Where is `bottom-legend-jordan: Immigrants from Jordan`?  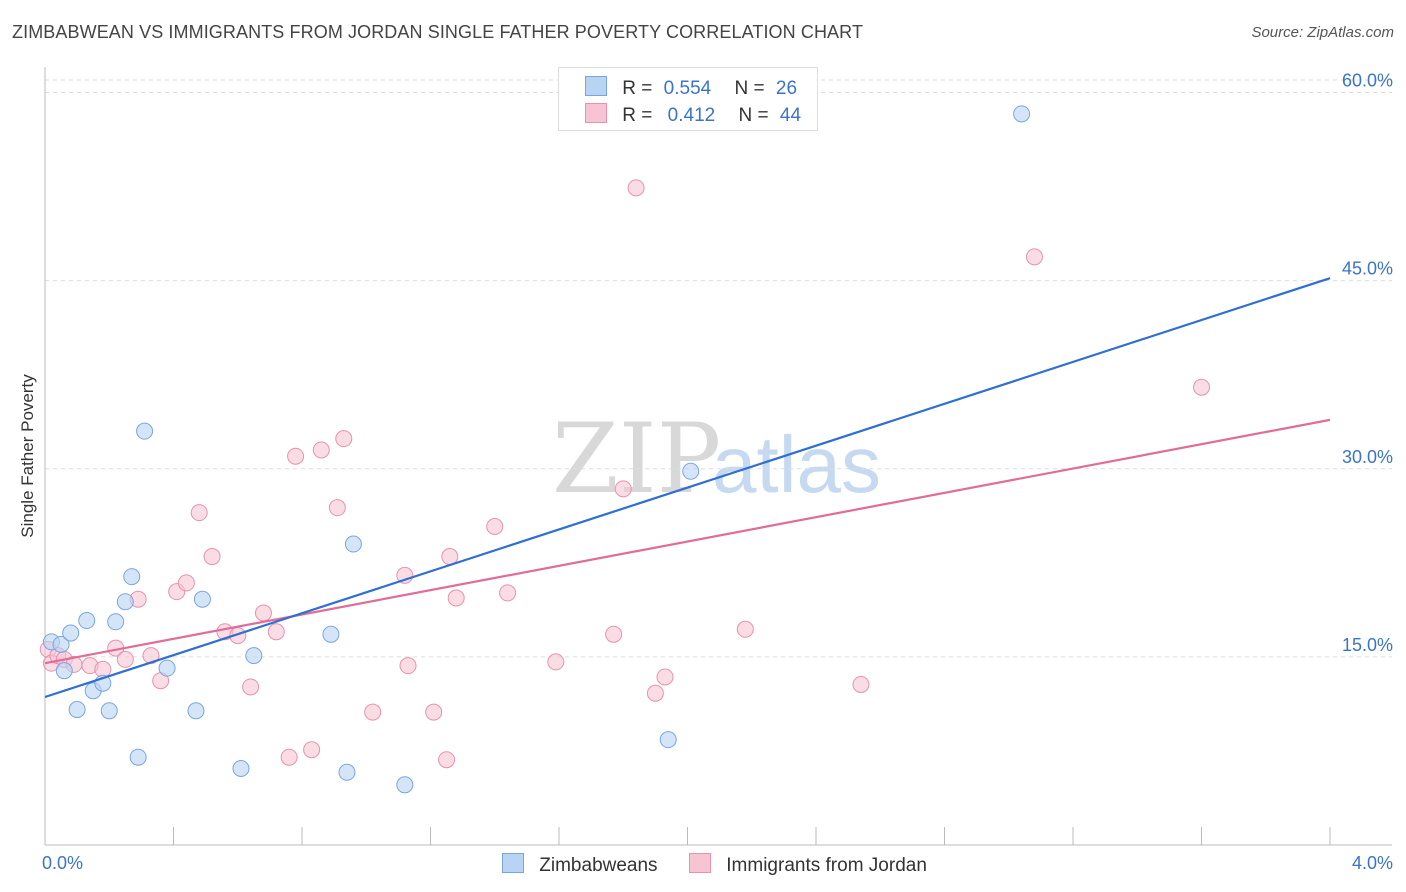 bottom-legend-jordan: Immigrants from Jordan is located at coordinates (808, 865).